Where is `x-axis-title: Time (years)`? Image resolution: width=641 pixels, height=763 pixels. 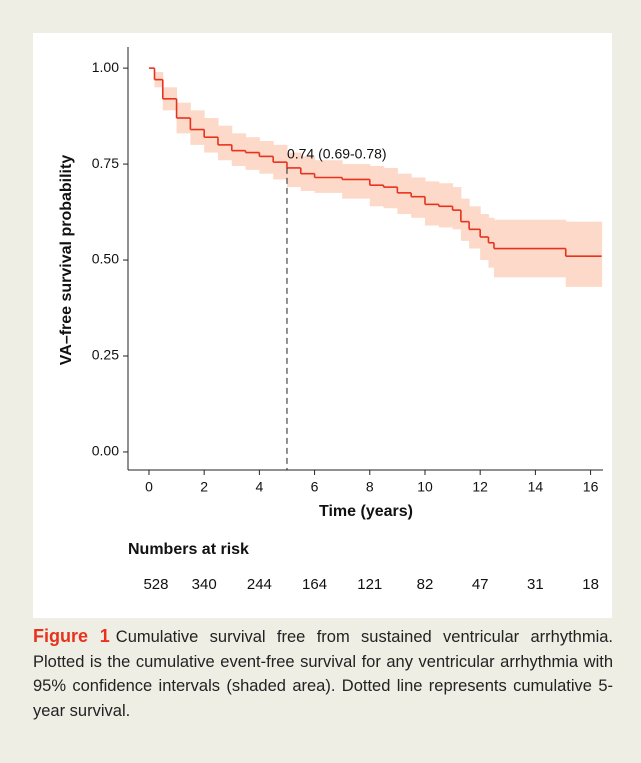 x-axis-title: Time (years) is located at coordinates (366, 511).